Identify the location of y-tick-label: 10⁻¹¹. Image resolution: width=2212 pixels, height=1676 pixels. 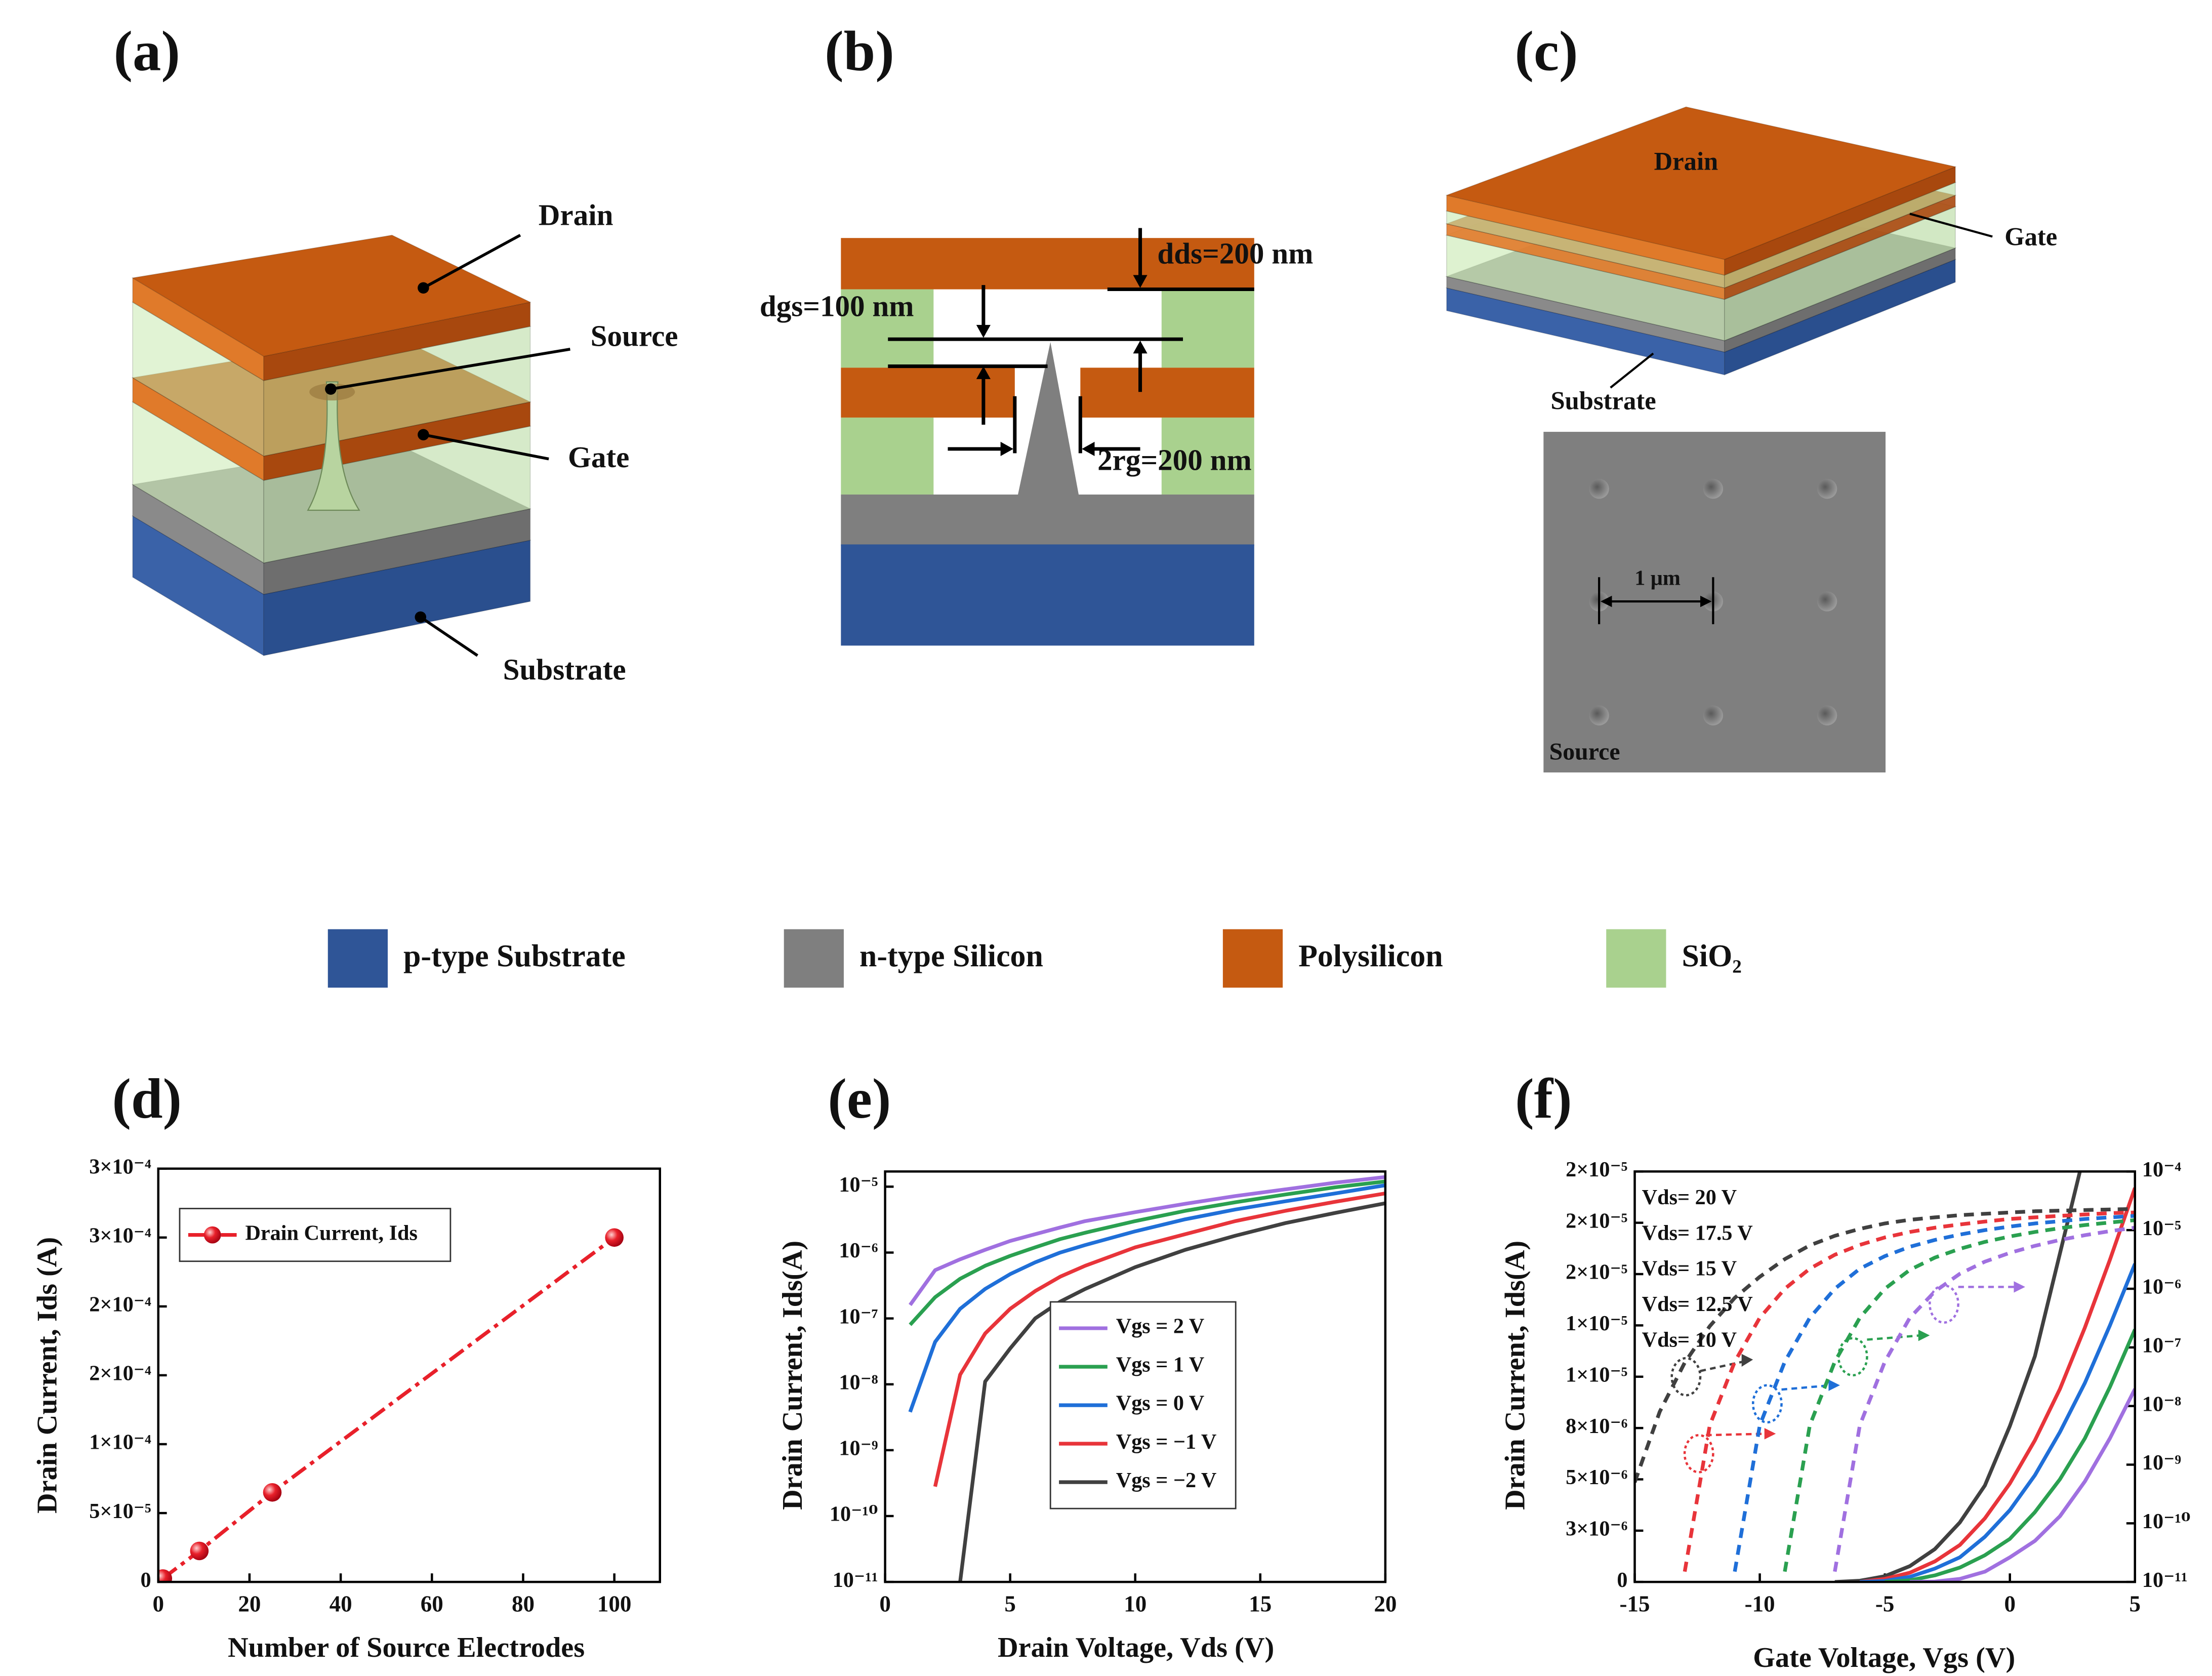
(855, 1580).